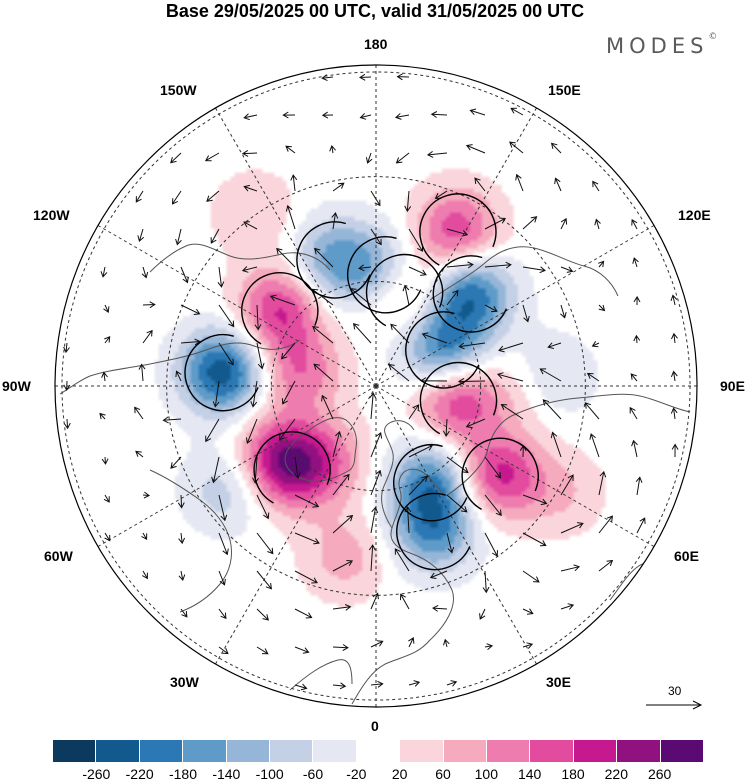 The height and width of the screenshot is (783, 750). What do you see at coordinates (564, 90) in the screenshot?
I see `lon-label-150e: 150E` at bounding box center [564, 90].